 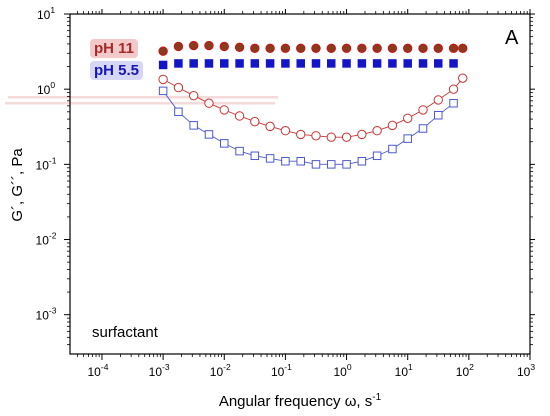 I want to click on x-tick-label: 10³, so click(x=526, y=370).